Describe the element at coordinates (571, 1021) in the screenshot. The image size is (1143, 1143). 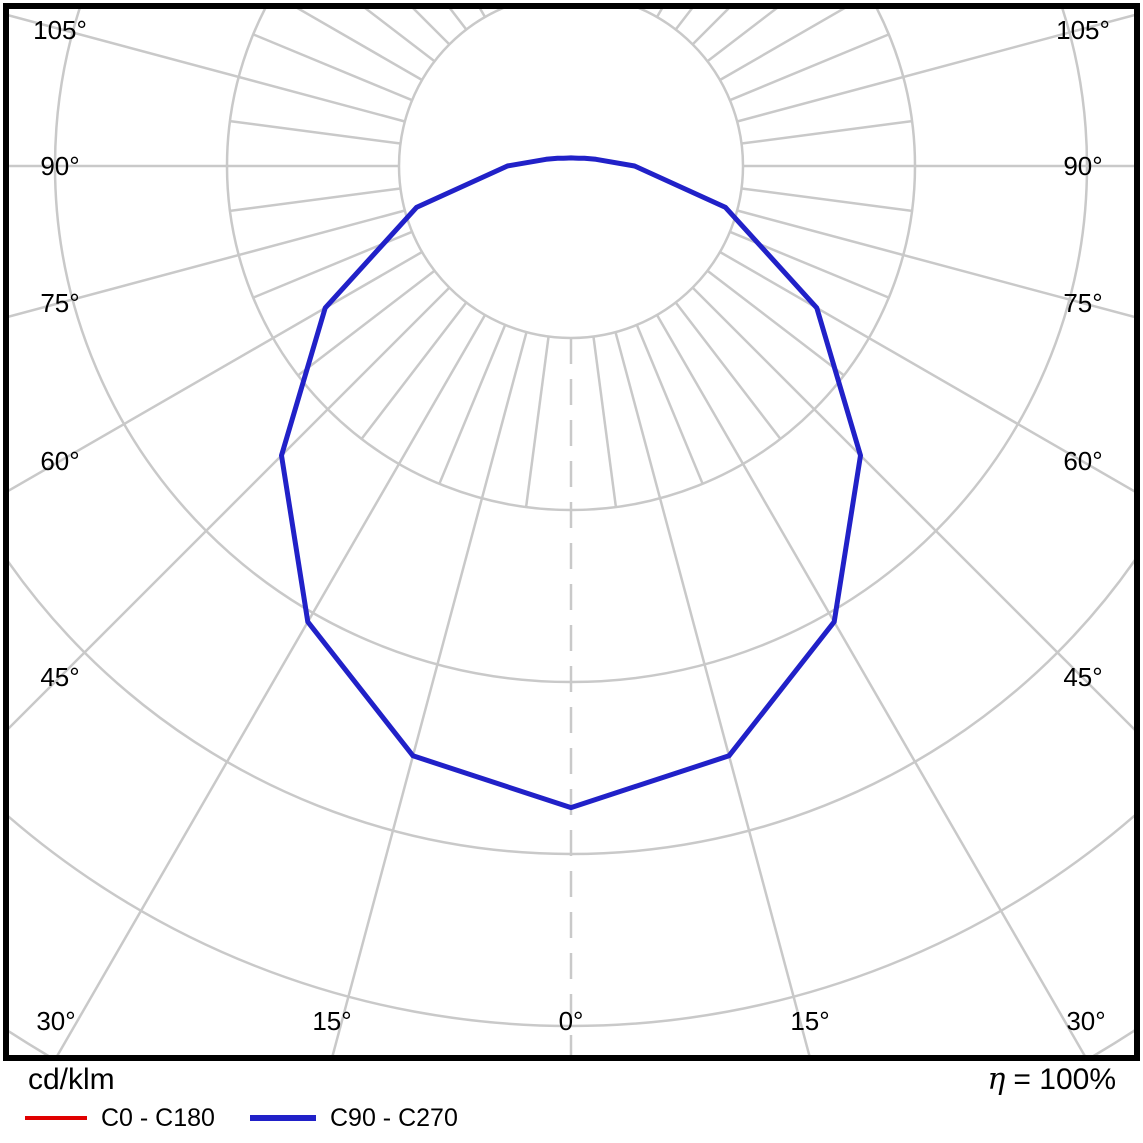
I see `angle-label: 0°` at that location.